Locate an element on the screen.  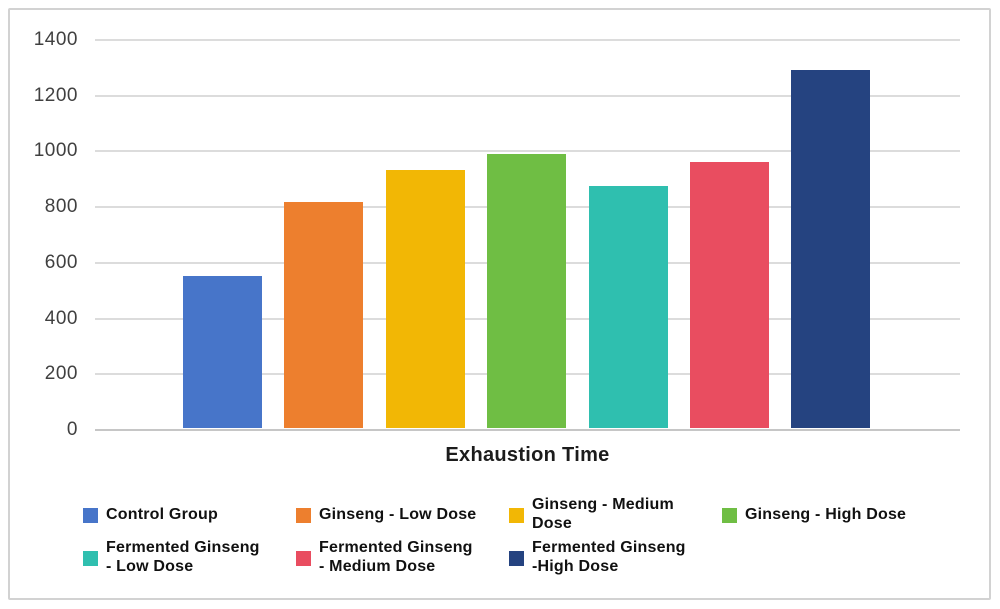
legend-item-ginseng-low-dose: Ginseng - Low Dose is located at coordinates (402, 515).